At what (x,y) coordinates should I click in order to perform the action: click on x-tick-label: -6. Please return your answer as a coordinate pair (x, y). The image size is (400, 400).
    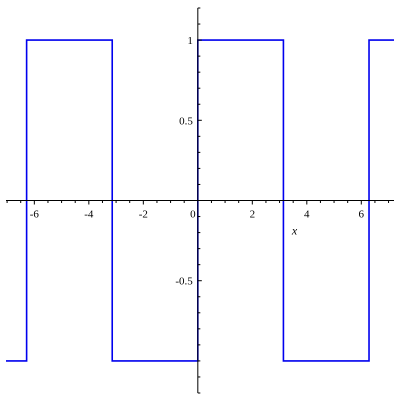
    Looking at the image, I should click on (35, 215).